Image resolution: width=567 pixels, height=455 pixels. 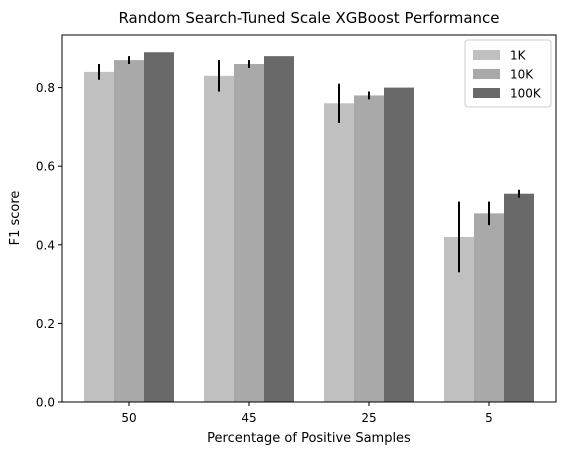 What do you see at coordinates (128, 418) in the screenshot?
I see `x-tick-label: 50` at bounding box center [128, 418].